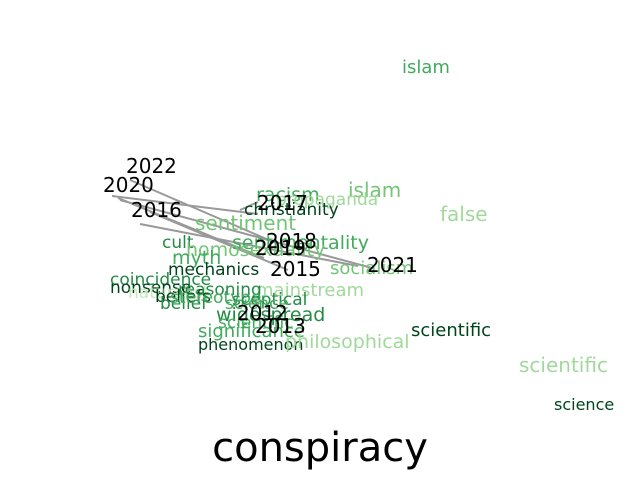  Describe the element at coordinates (291, 241) in the screenshot. I see `year-label: 2018` at that location.